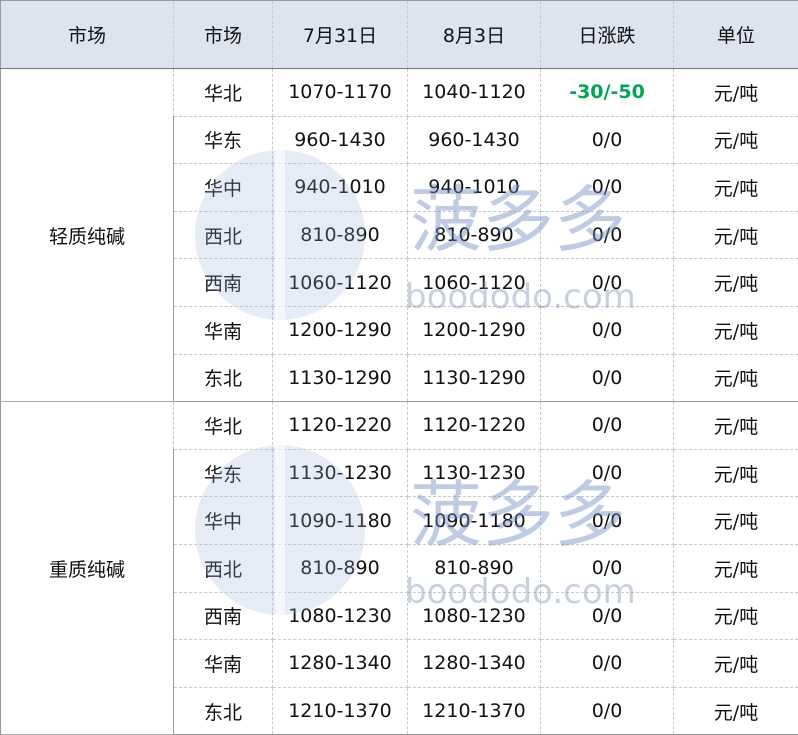 The image size is (798, 735). I want to click on table-row: 西南 1060-1120 1060-1120 0/0 元/吨, so click(399, 282).